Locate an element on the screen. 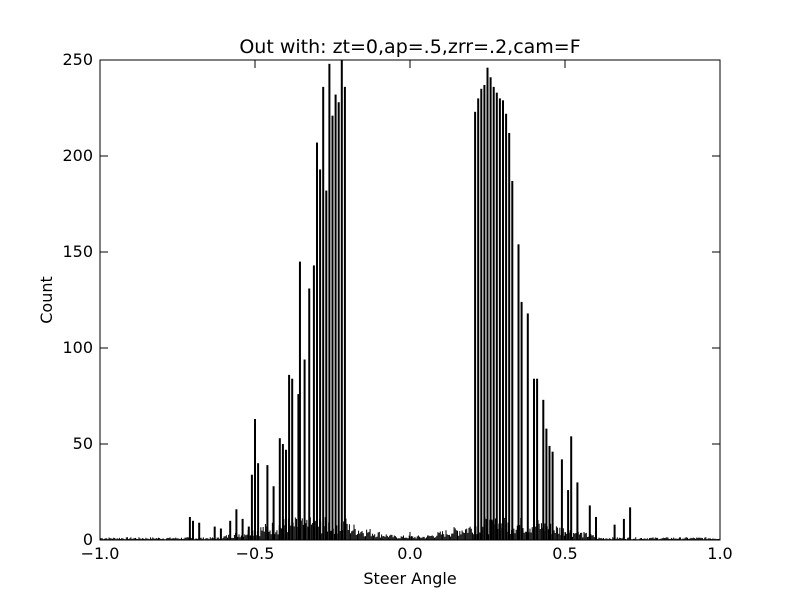 This screenshot has width=800, height=600. y-tick-label: 200 is located at coordinates (77, 155).